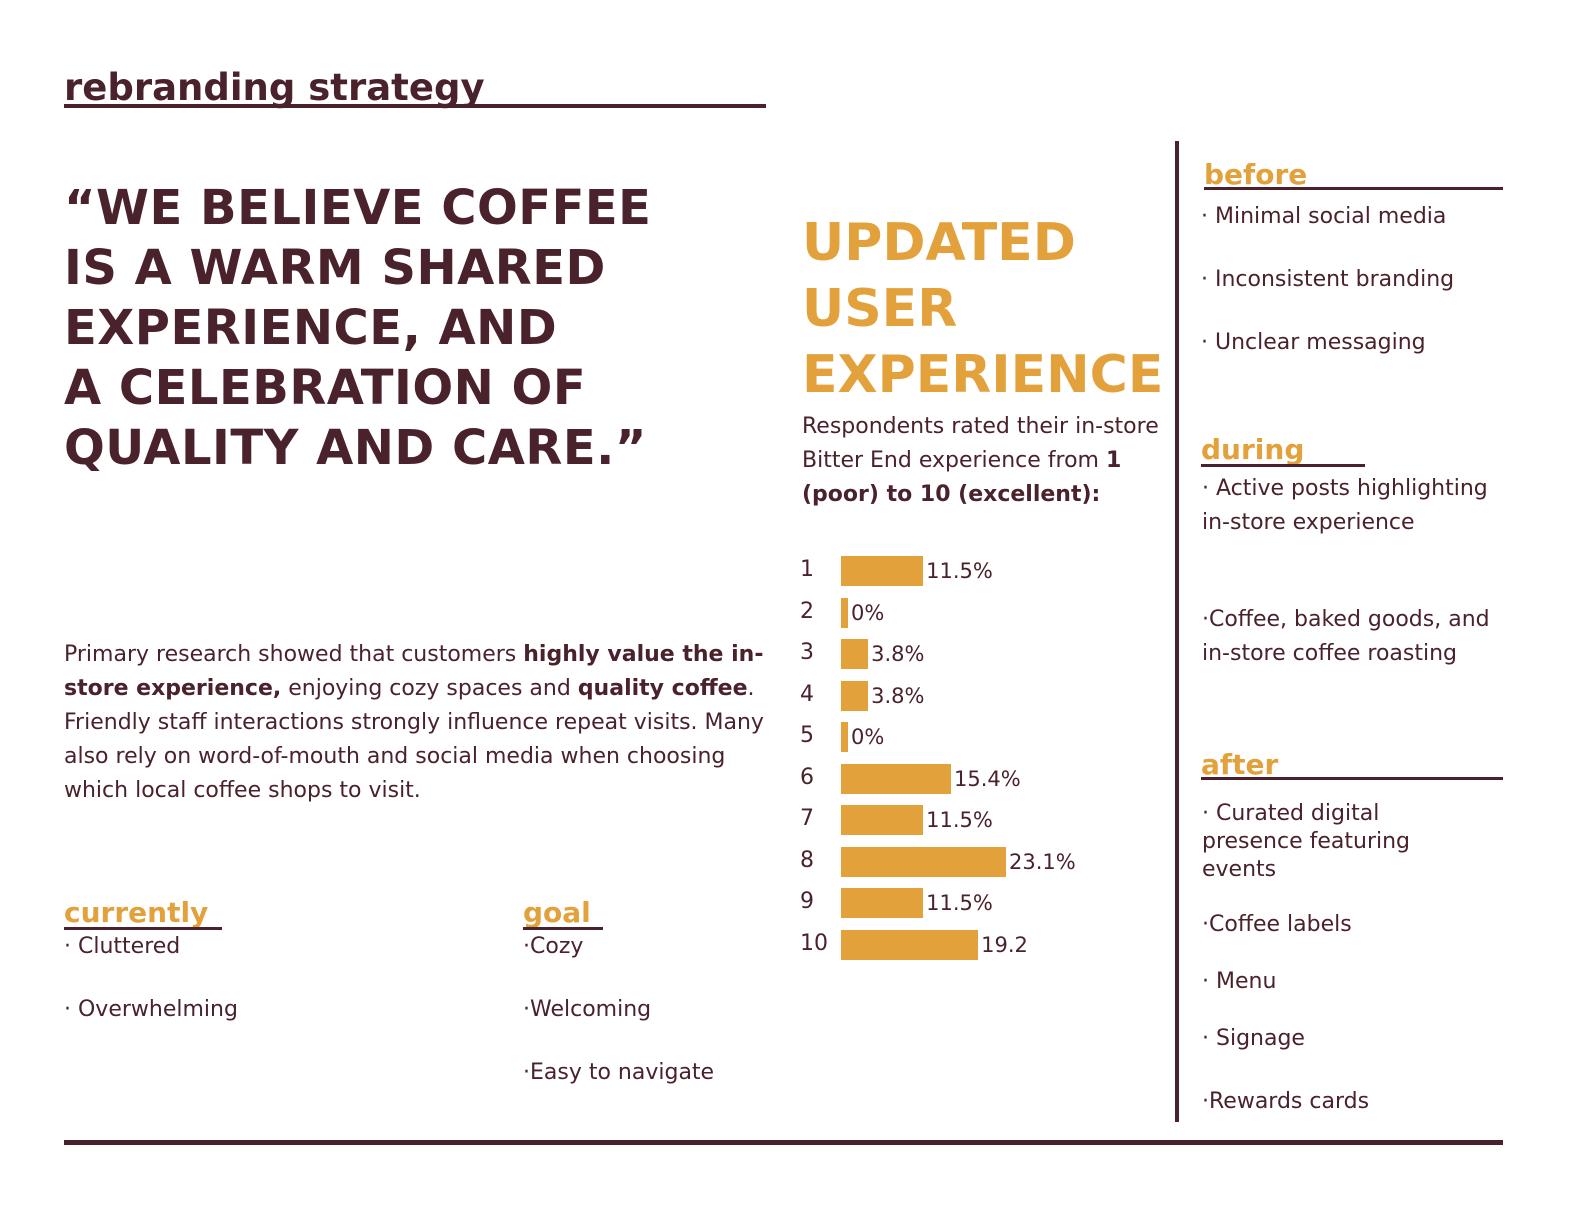 This screenshot has width=1570, height=1216. I want to click on list-item: · Cluttered, so click(122, 946).